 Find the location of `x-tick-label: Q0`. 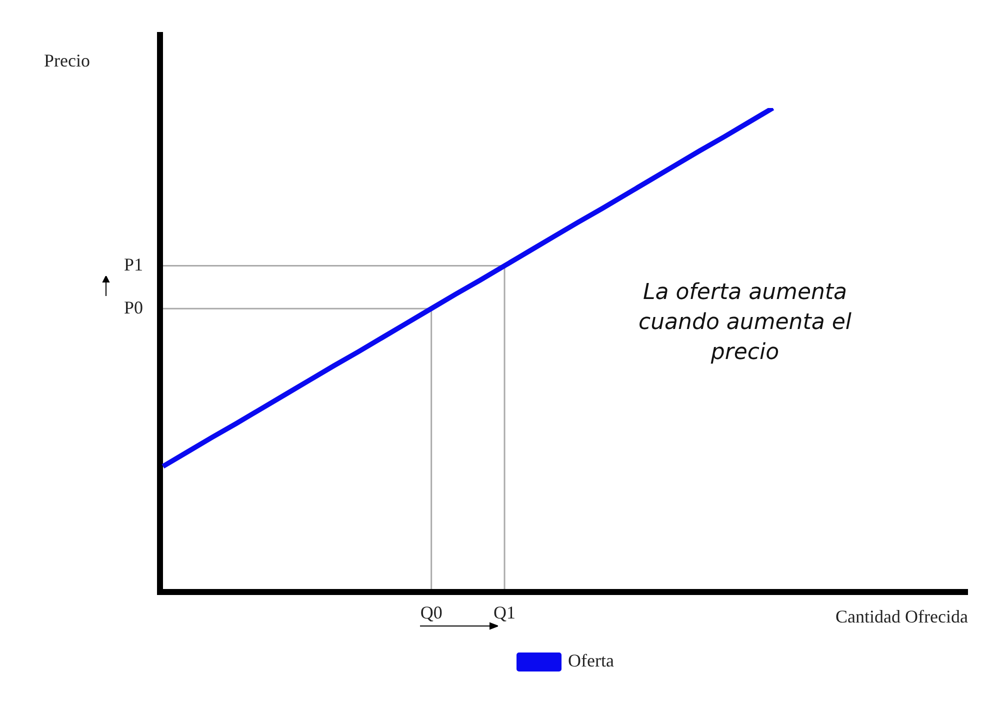

x-tick-label: Q0 is located at coordinates (431, 612).